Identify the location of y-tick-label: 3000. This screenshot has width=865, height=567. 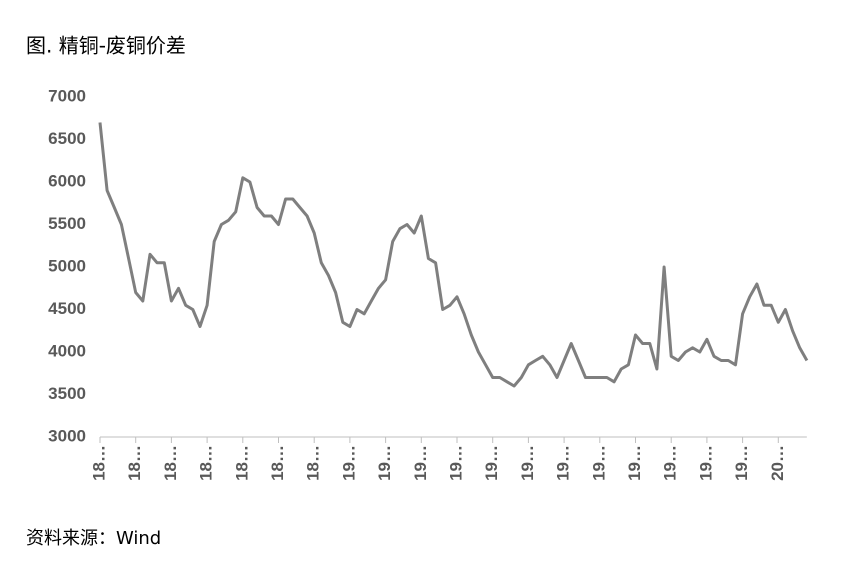
(67, 435).